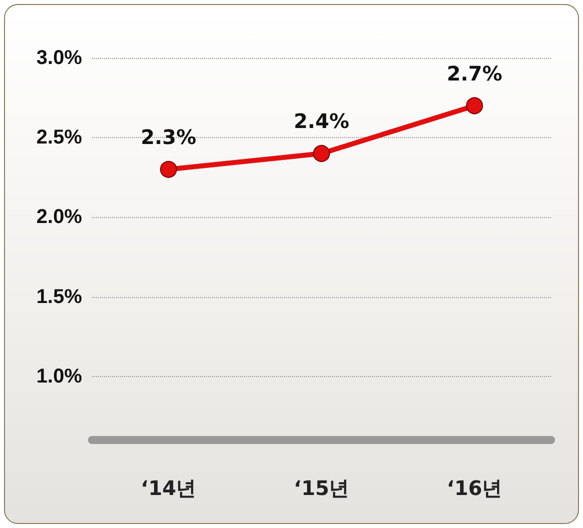 This screenshot has width=583, height=528. Describe the element at coordinates (168, 488) in the screenshot. I see `x-tick-label: ‘14년` at that location.